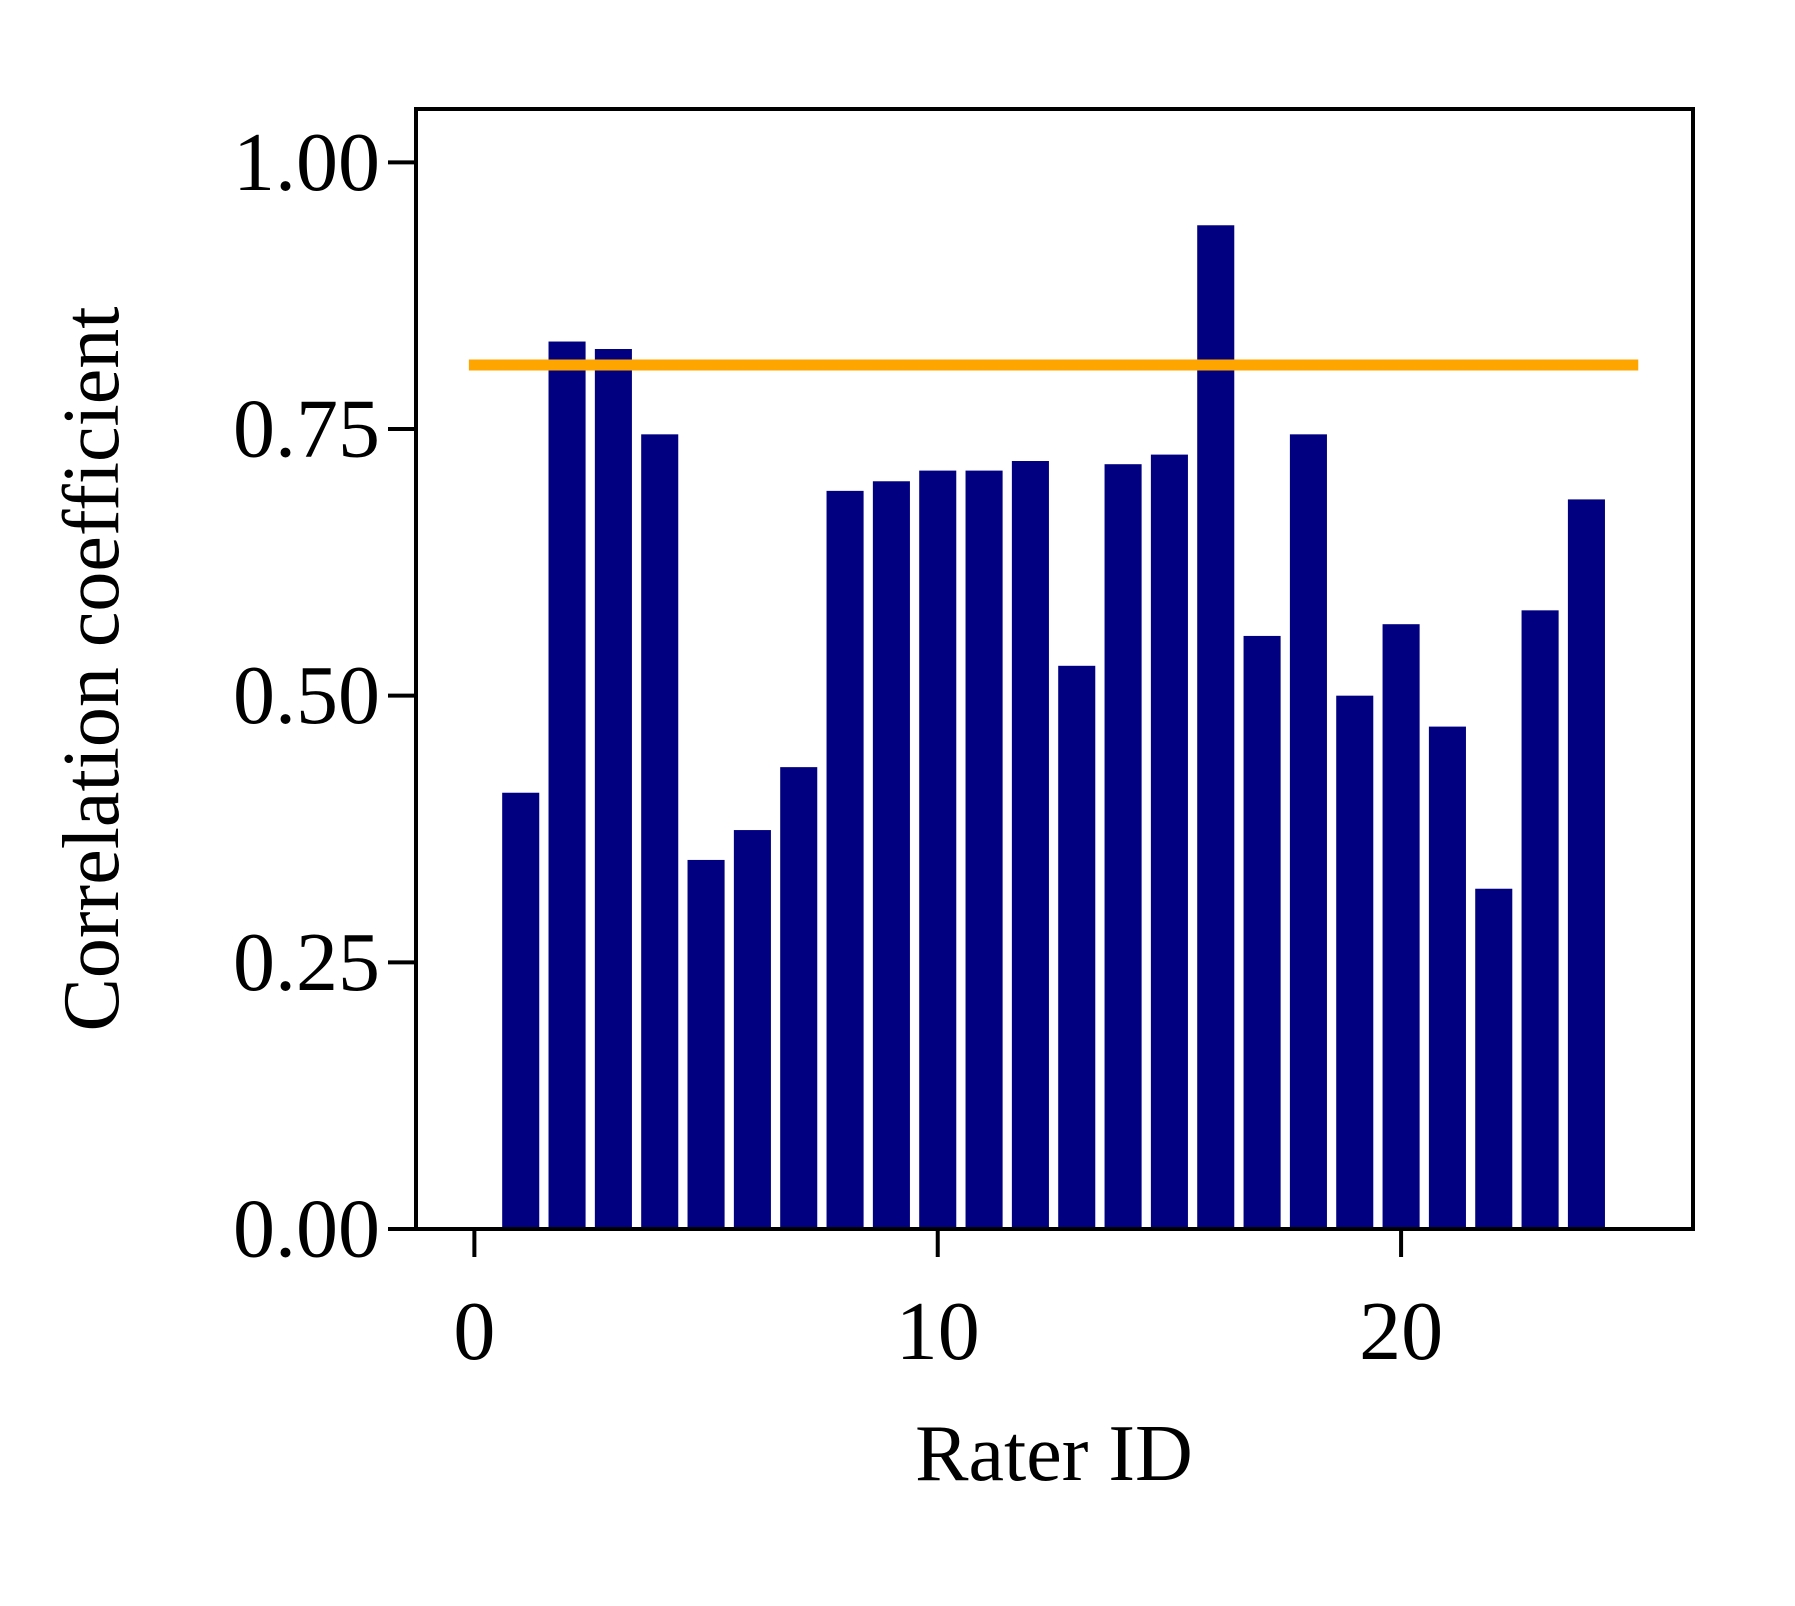 This screenshot has width=1795, height=1606. What do you see at coordinates (306, 162) in the screenshot?
I see `y-tick-label: 1.00` at bounding box center [306, 162].